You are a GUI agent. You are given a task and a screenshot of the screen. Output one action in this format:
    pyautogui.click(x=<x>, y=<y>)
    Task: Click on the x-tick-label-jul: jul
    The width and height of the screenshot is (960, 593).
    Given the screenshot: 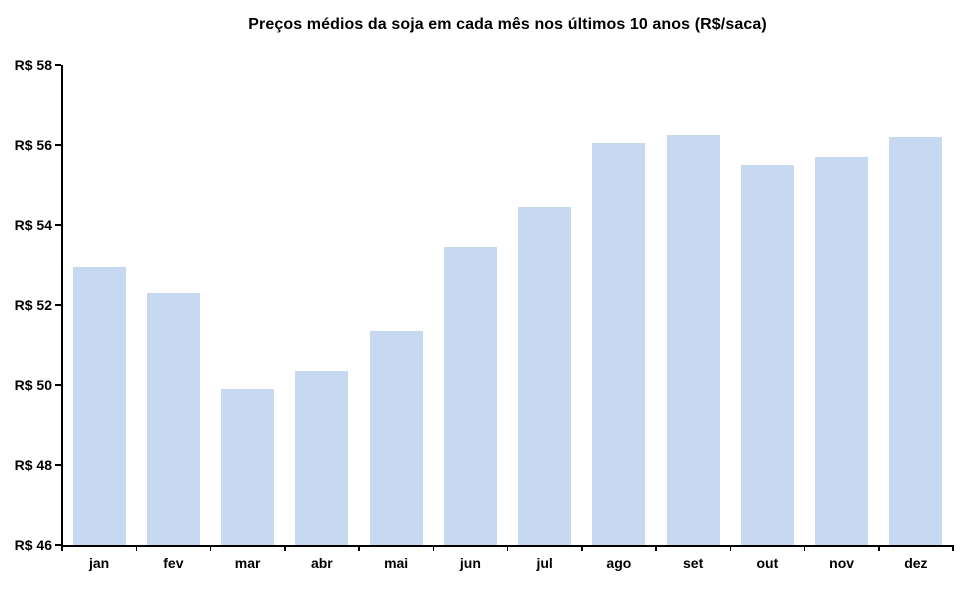 What is the action you would take?
    pyautogui.click(x=544, y=563)
    